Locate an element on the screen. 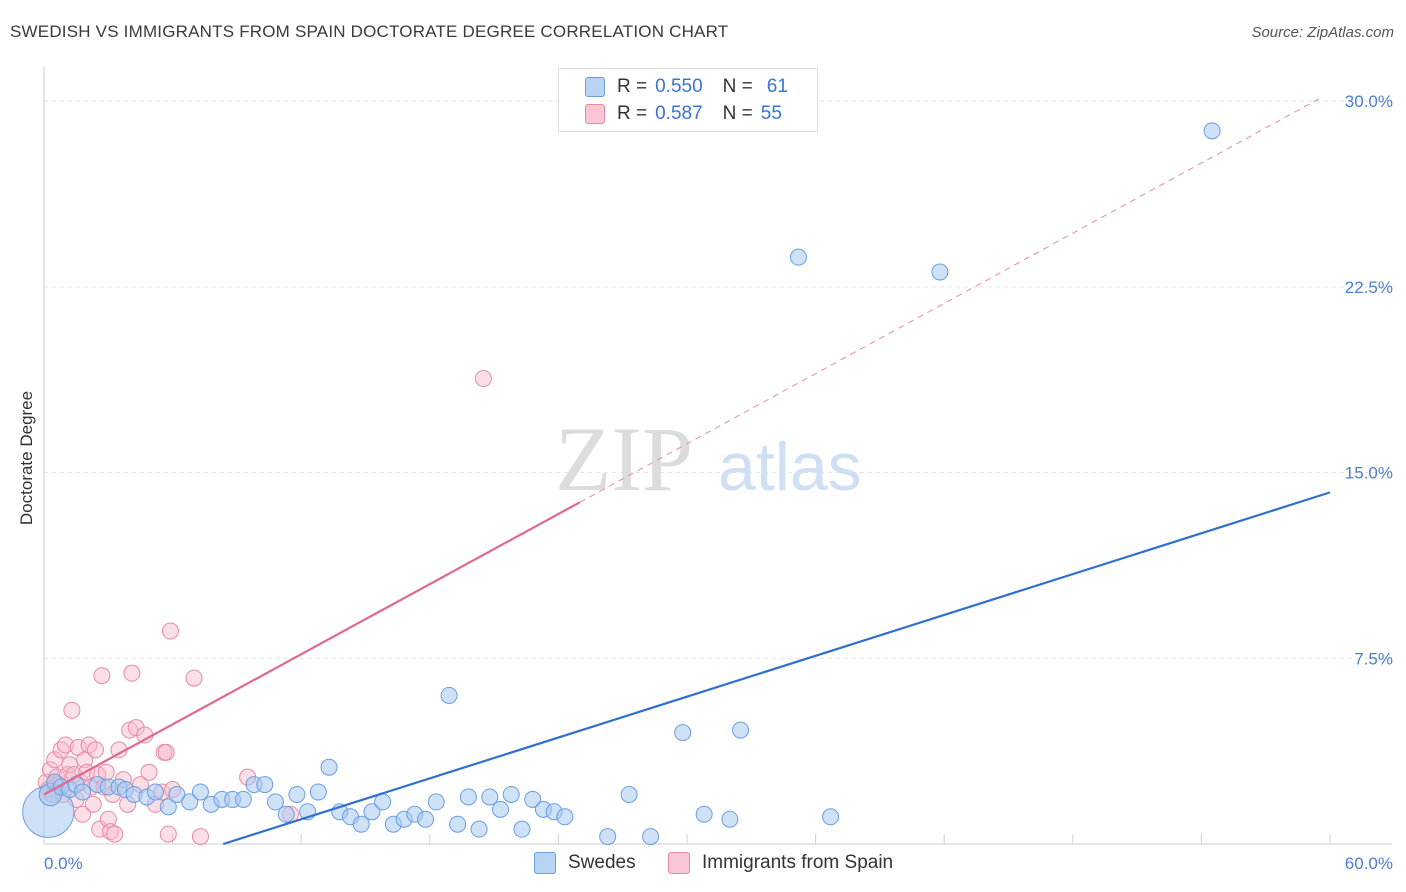 The width and height of the screenshot is (1406, 892). legend: R = 0.550 N = 61 R = 0.587 N = 55 is located at coordinates (688, 100).